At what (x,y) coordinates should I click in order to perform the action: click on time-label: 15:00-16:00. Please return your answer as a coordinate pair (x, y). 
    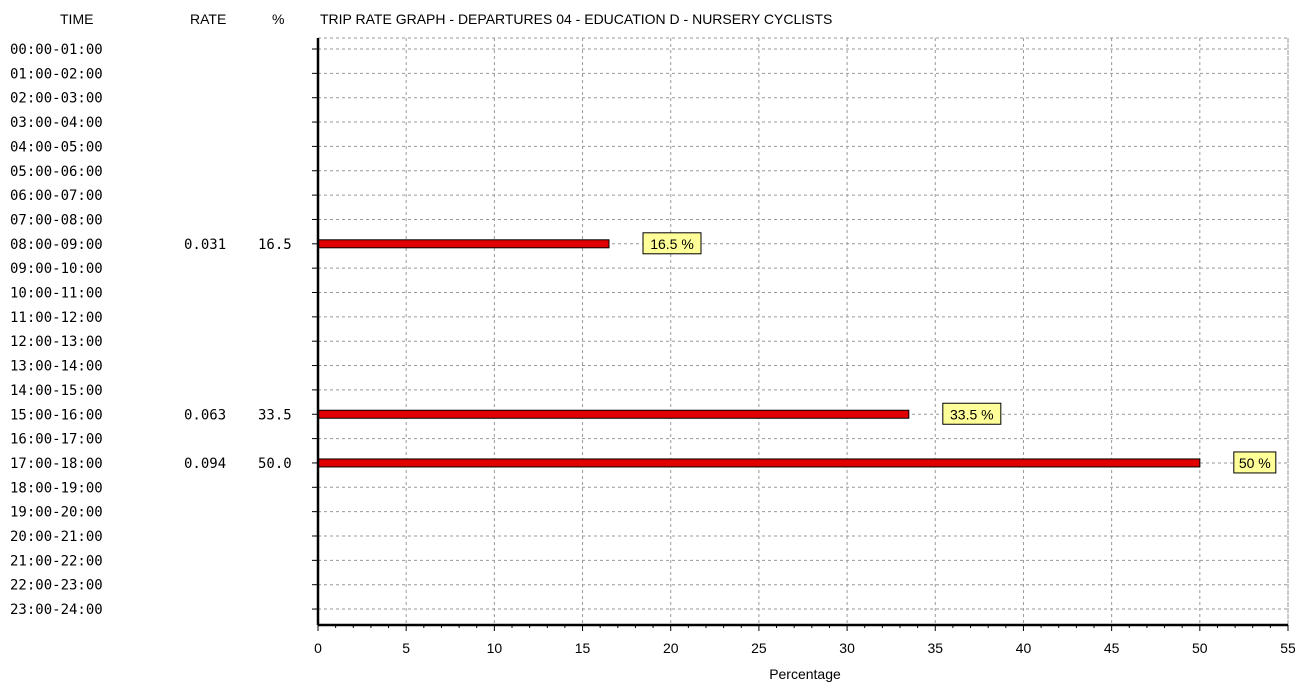
    Looking at the image, I should click on (56, 415).